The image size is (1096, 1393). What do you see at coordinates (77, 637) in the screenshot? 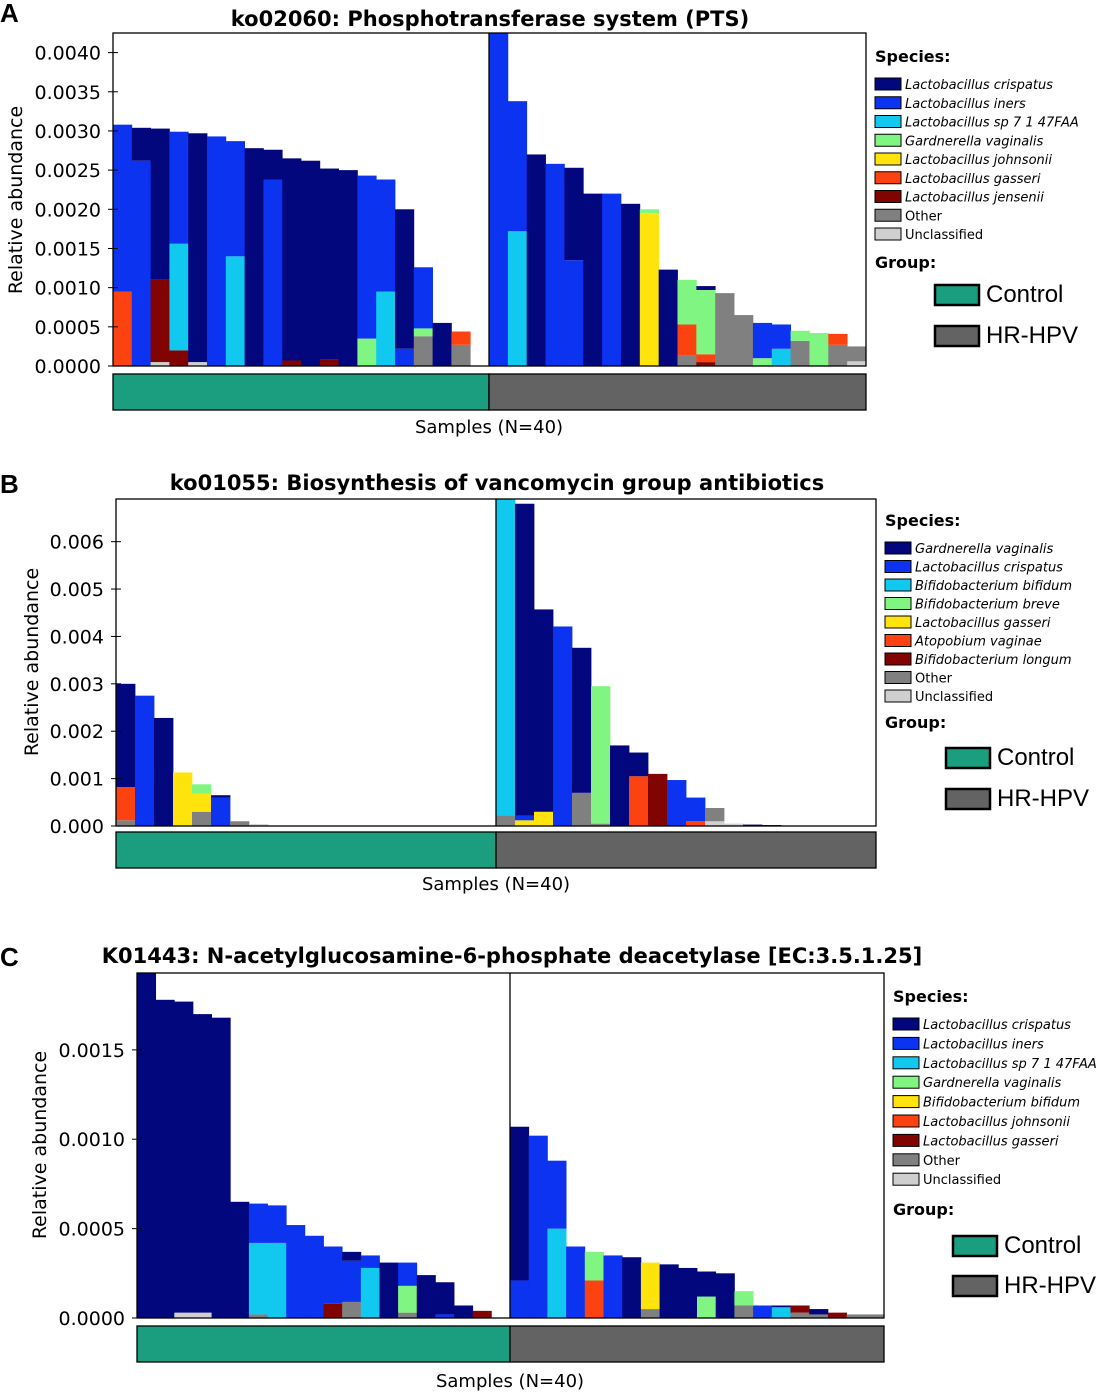
I see `panel-b-ytick-label: 0.004` at bounding box center [77, 637].